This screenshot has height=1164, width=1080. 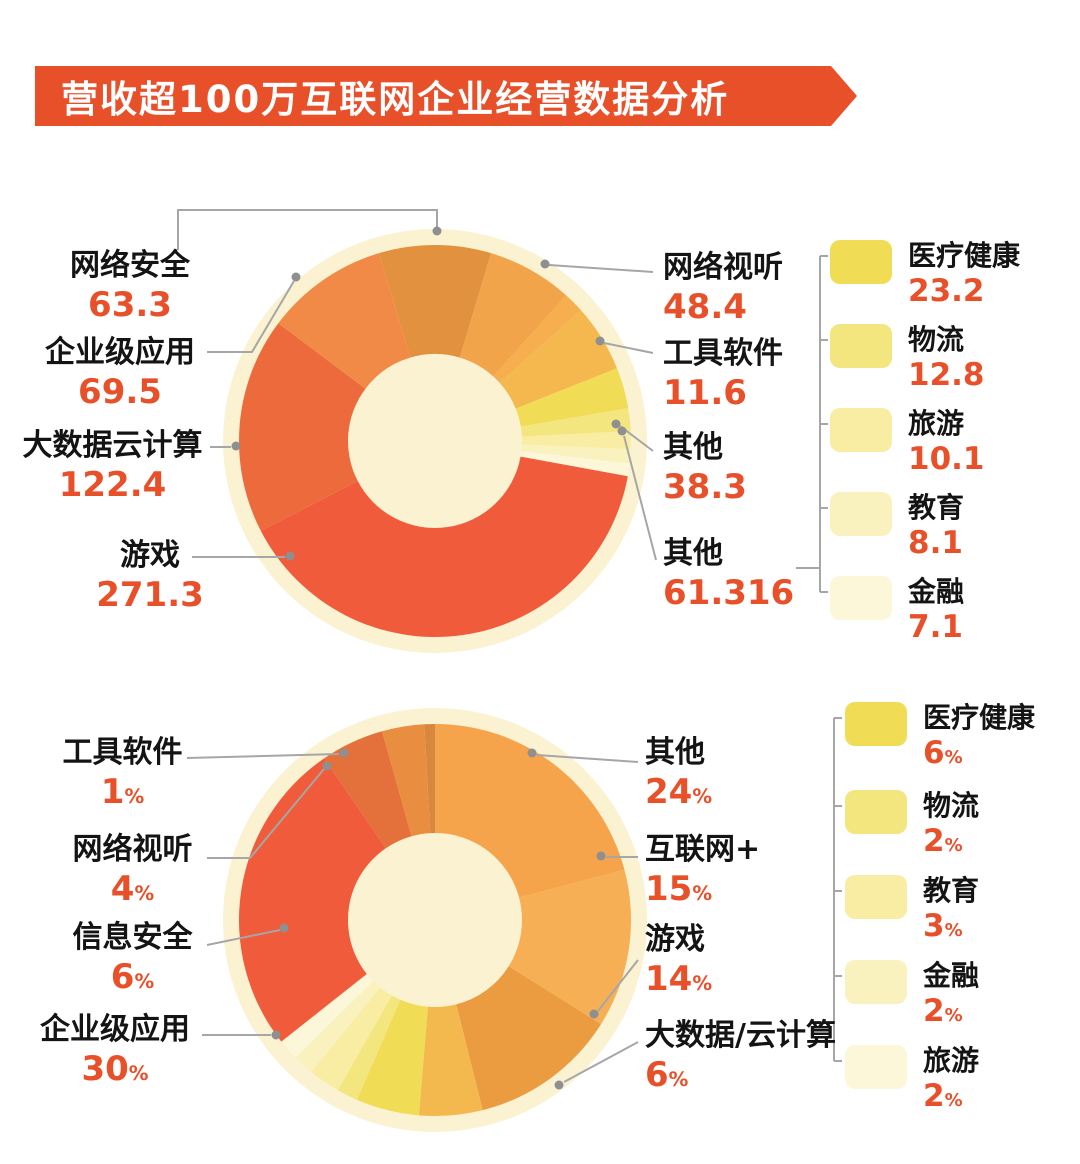 I want to click on legend-value: 10.1, so click(x=946, y=459).